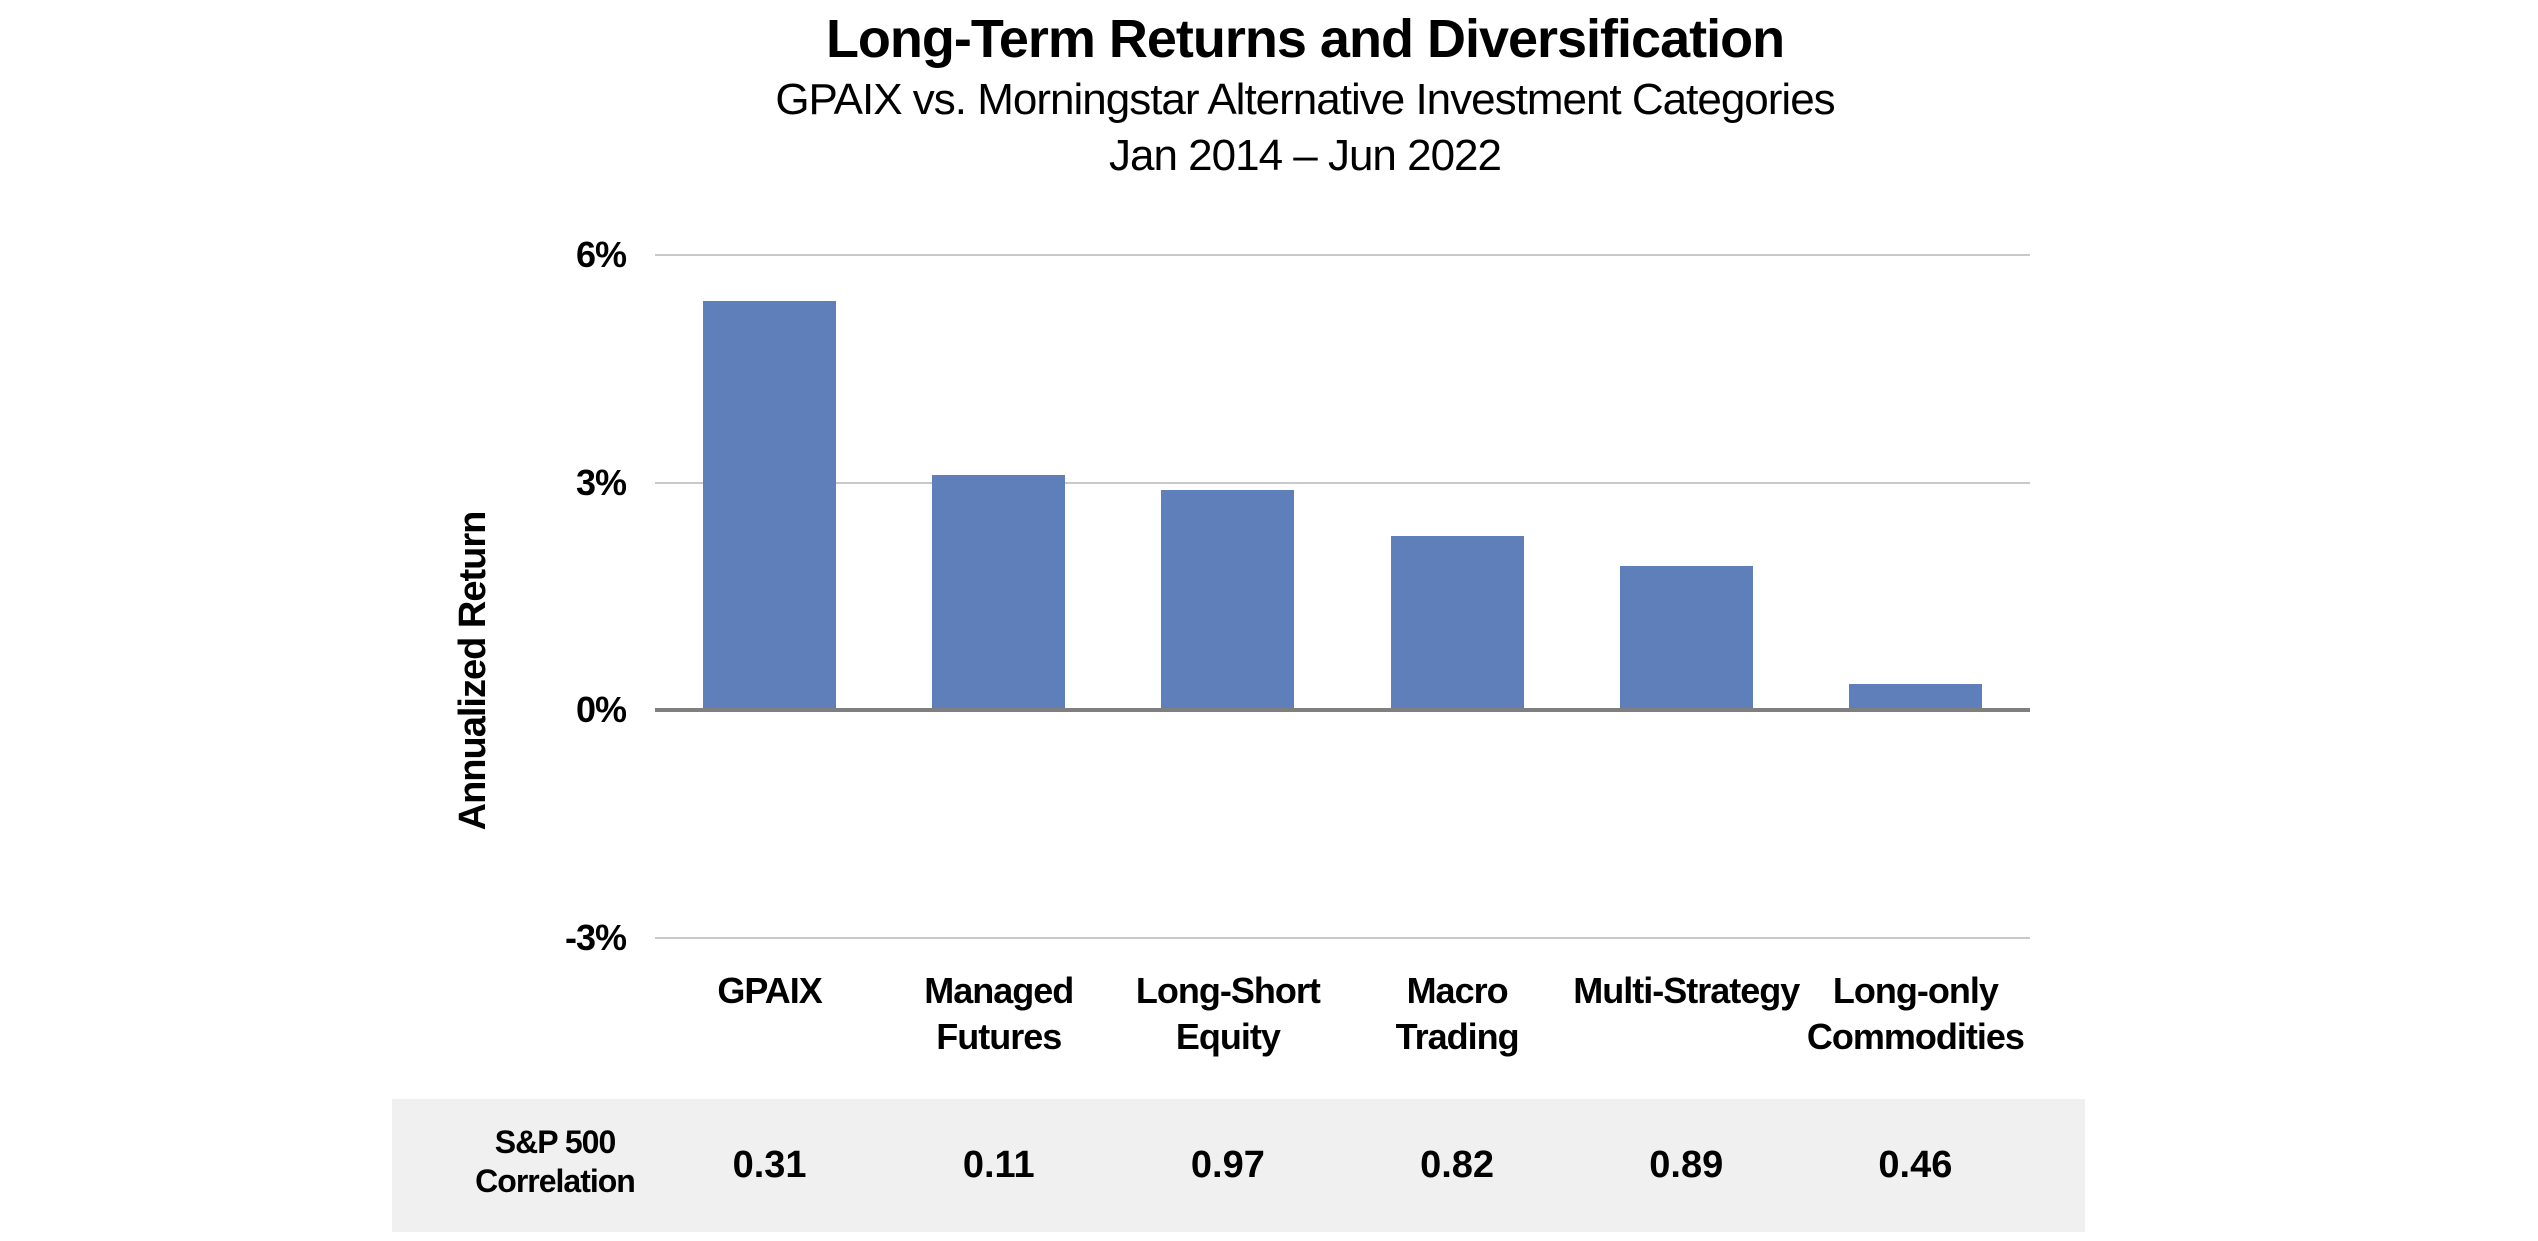 This screenshot has width=2538, height=1241. What do you see at coordinates (1228, 600) in the screenshot?
I see `bar-long-short-equity` at bounding box center [1228, 600].